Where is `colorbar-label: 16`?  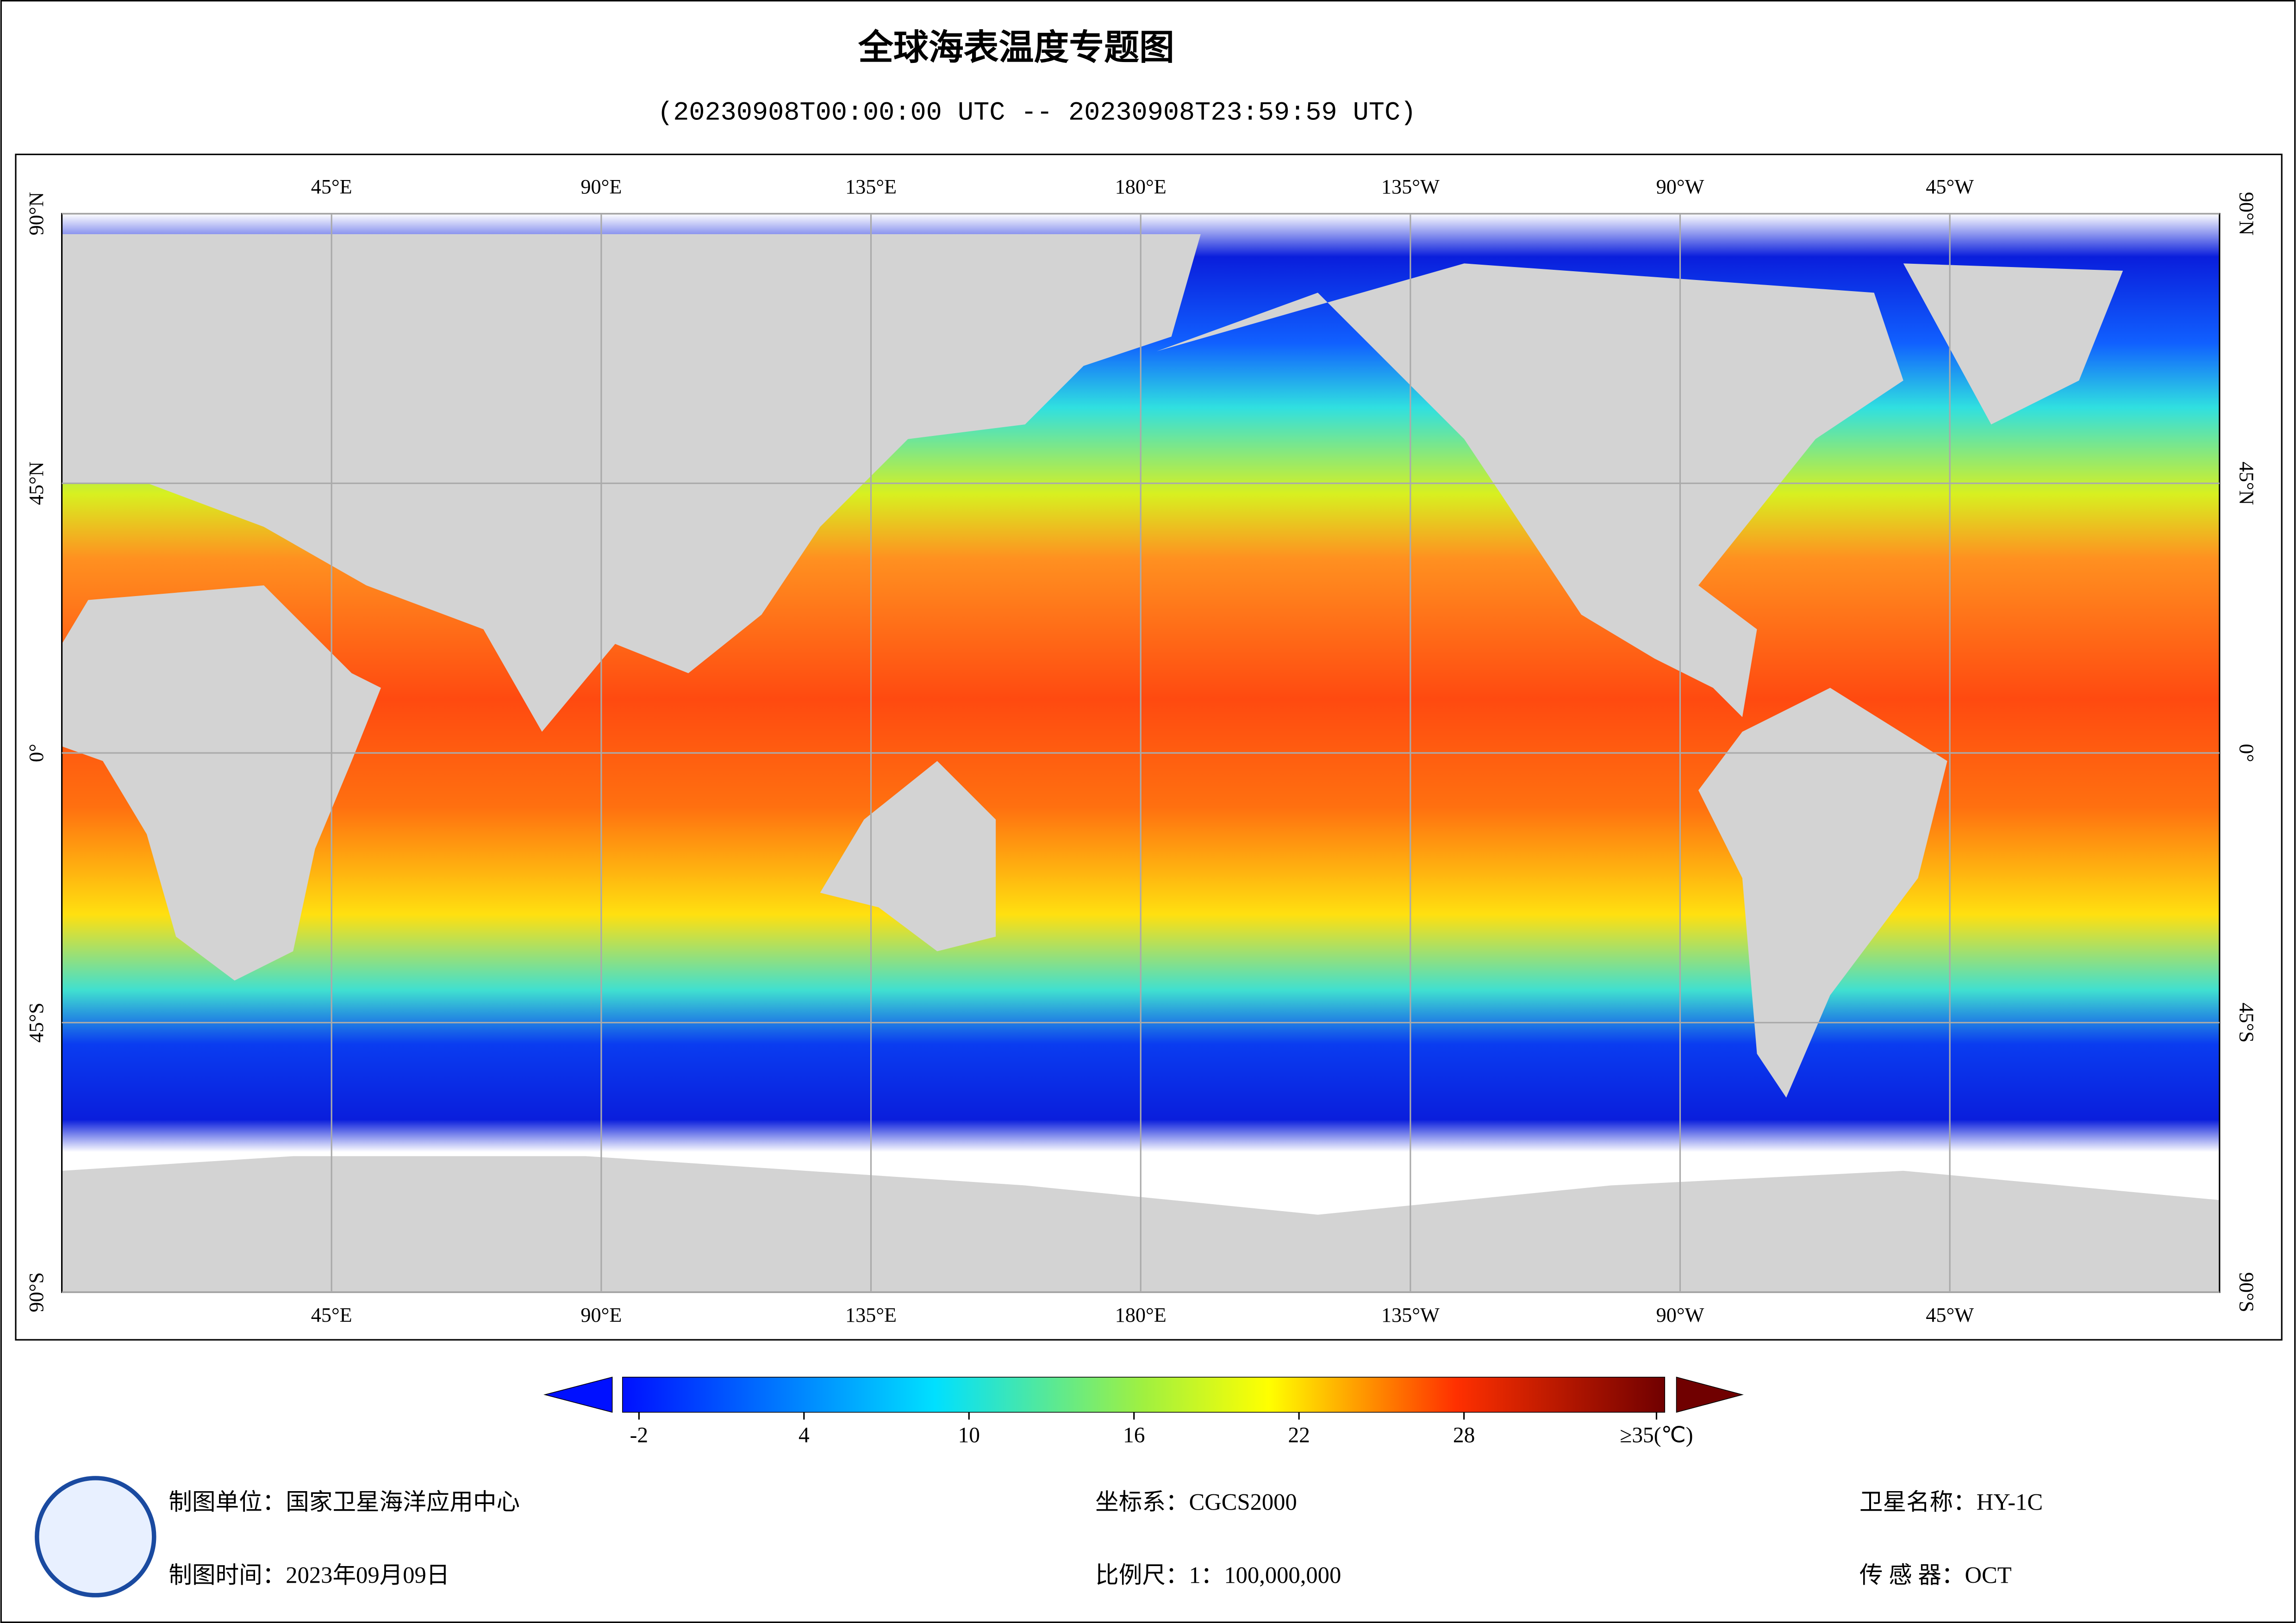 colorbar-label: 16 is located at coordinates (1134, 1435).